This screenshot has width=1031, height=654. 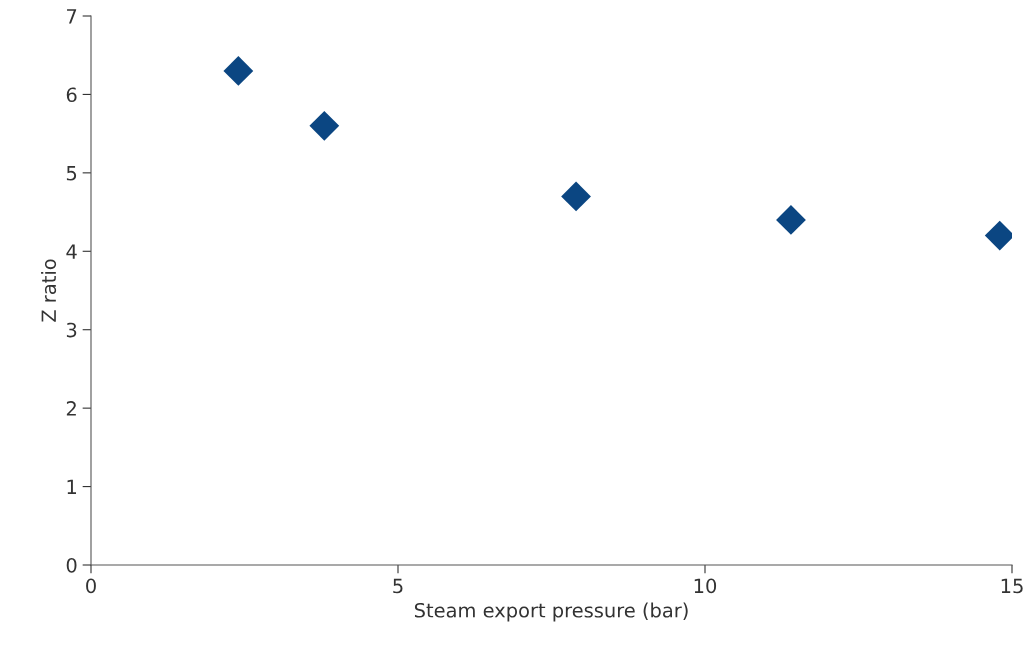 I want to click on y-tick-label: 0, so click(x=71, y=565).